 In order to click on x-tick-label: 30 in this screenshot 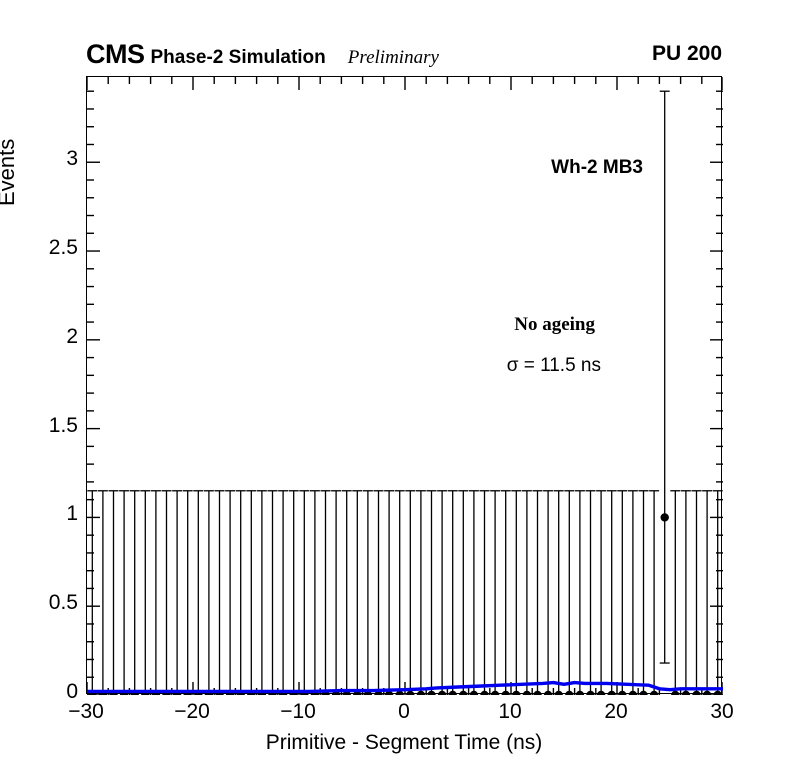, I will do `click(722, 711)`.